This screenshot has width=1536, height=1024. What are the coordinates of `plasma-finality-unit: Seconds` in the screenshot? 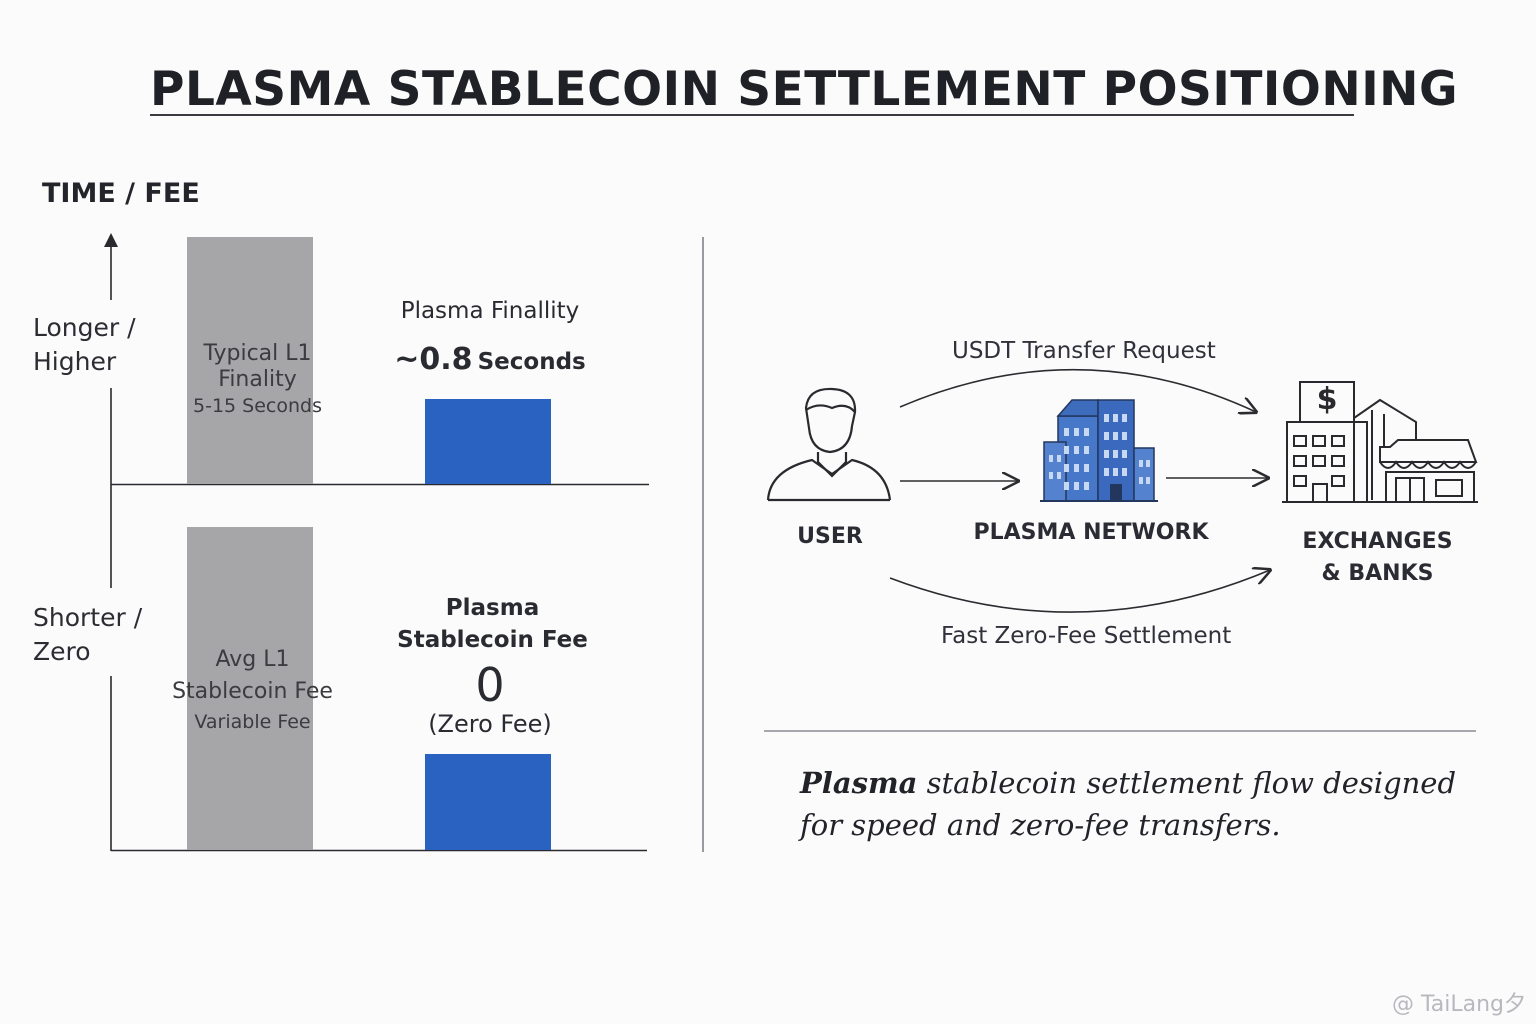 It's located at (531, 362).